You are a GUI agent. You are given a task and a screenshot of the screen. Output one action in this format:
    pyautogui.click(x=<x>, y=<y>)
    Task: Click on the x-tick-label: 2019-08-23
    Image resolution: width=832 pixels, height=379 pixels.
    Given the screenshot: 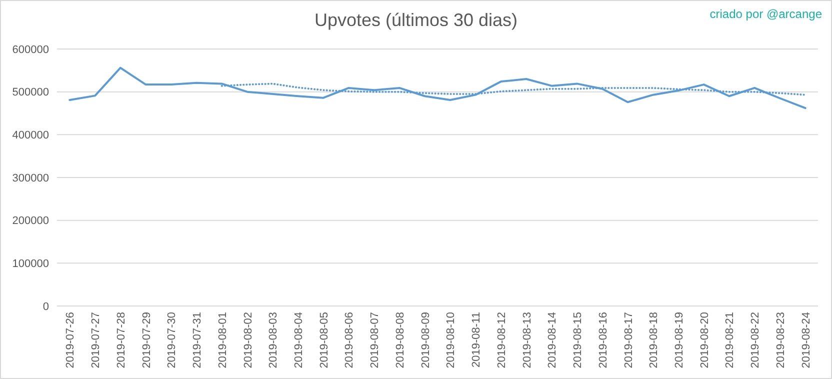 What is the action you would take?
    pyautogui.click(x=780, y=340)
    